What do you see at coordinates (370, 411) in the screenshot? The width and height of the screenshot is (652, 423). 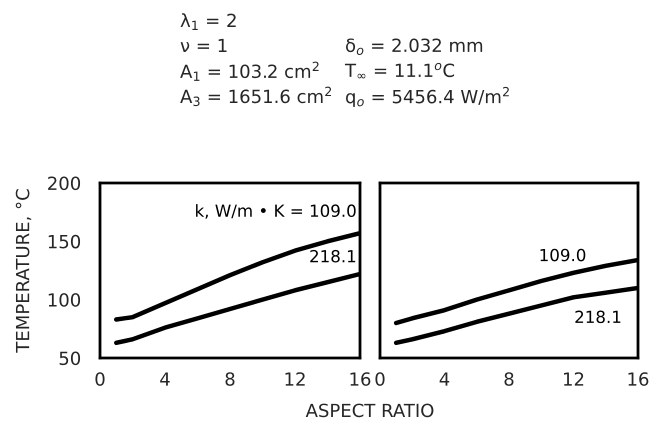 I see `x-axis-title: ASPECT RATIO` at bounding box center [370, 411].